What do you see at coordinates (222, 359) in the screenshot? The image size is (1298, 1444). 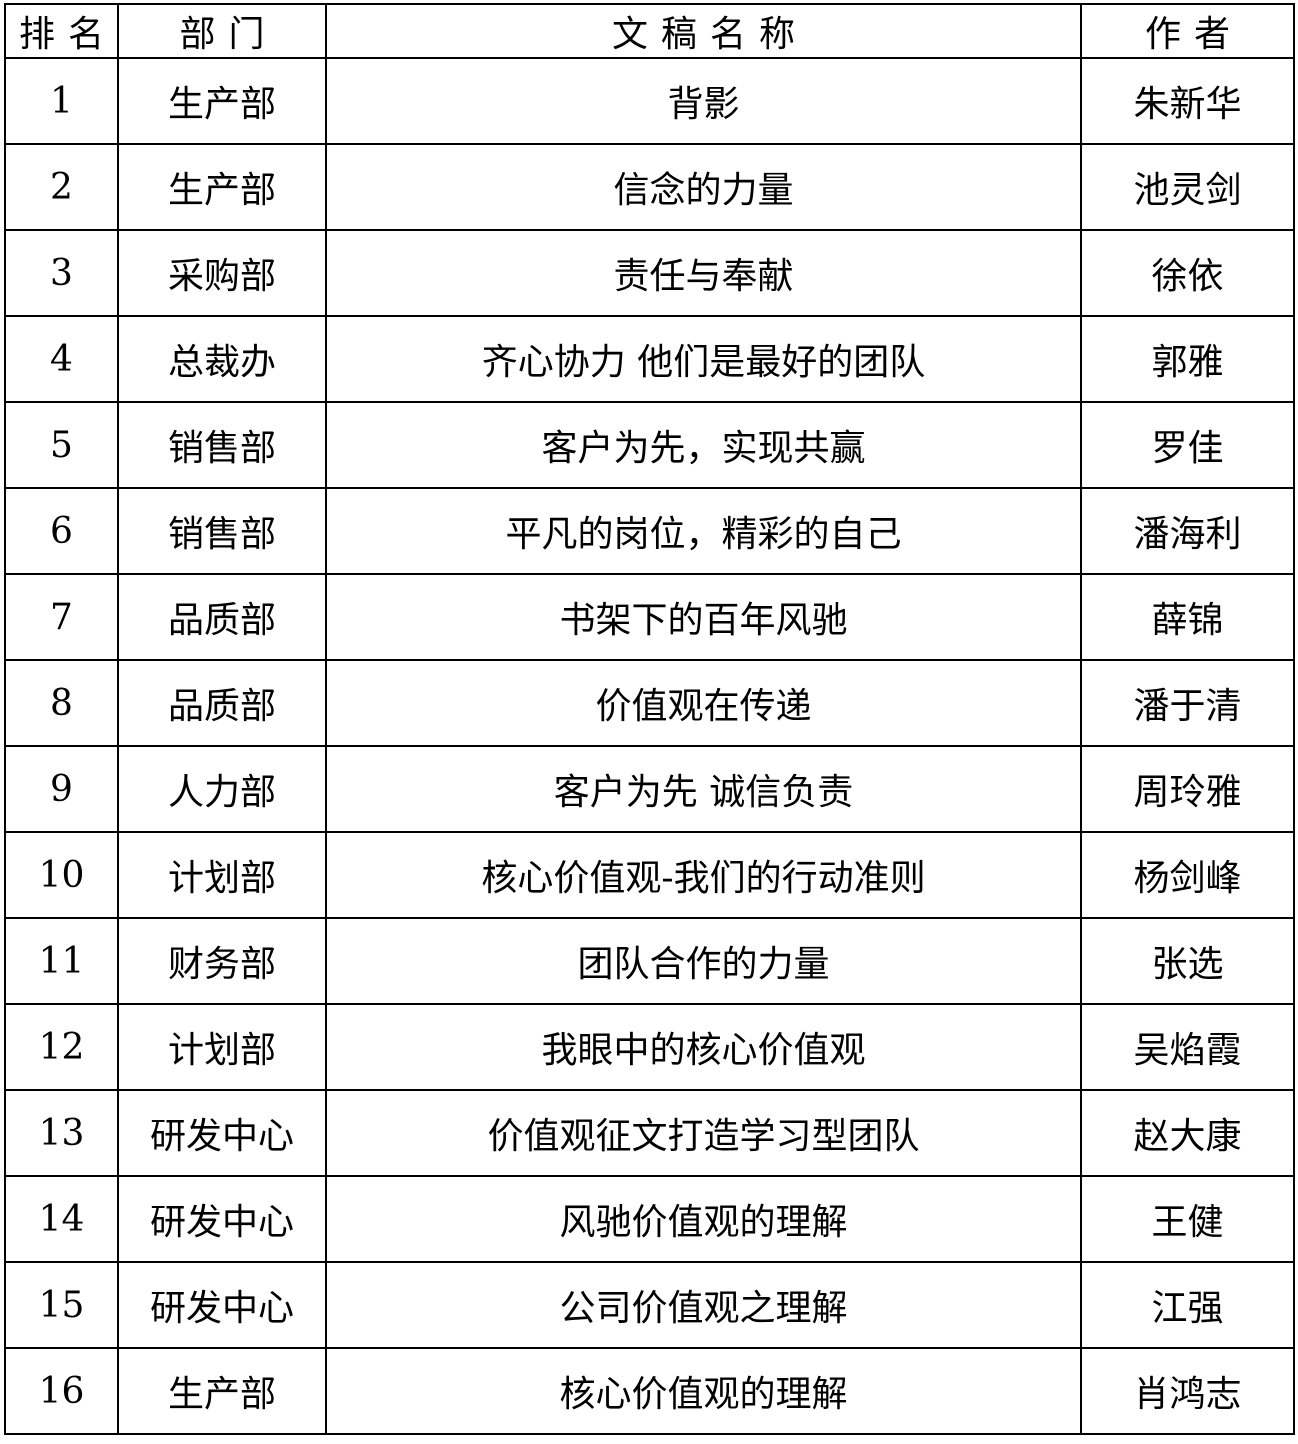 I see `cell-department: 总裁办` at bounding box center [222, 359].